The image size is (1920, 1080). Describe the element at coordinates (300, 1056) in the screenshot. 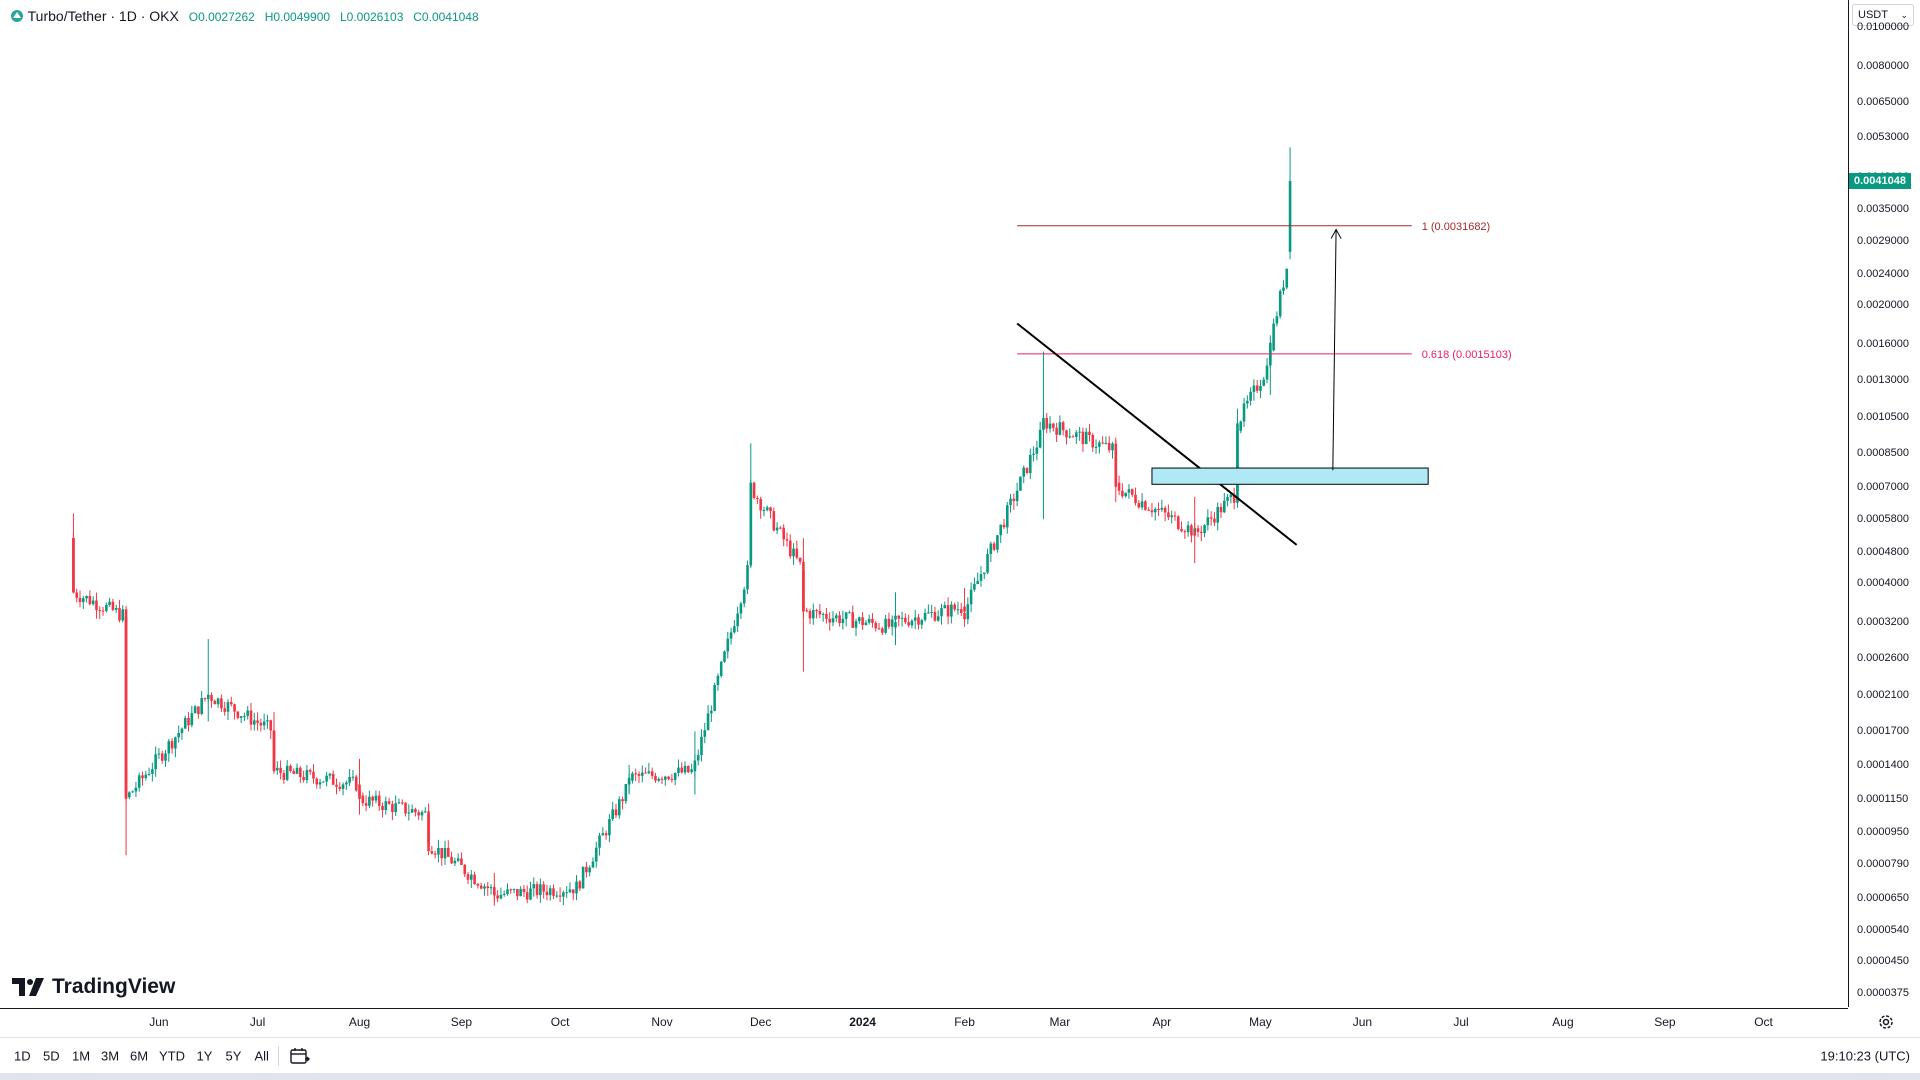

I see `calendar-icon` at that location.